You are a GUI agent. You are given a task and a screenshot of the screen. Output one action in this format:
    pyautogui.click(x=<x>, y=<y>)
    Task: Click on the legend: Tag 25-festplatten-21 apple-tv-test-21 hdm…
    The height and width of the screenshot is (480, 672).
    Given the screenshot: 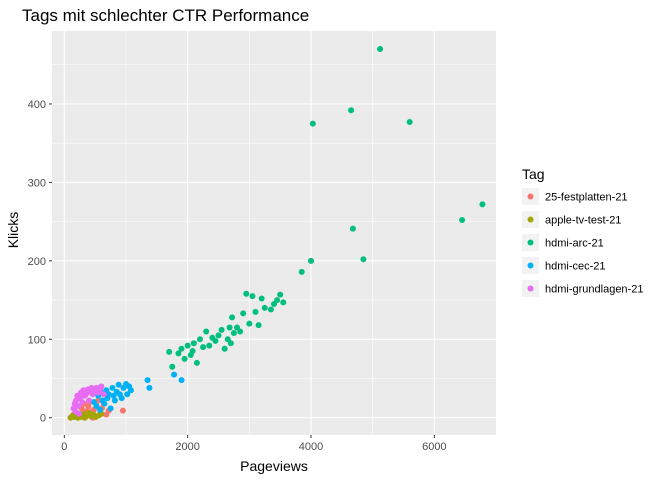 What is the action you would take?
    pyautogui.click(x=582, y=231)
    